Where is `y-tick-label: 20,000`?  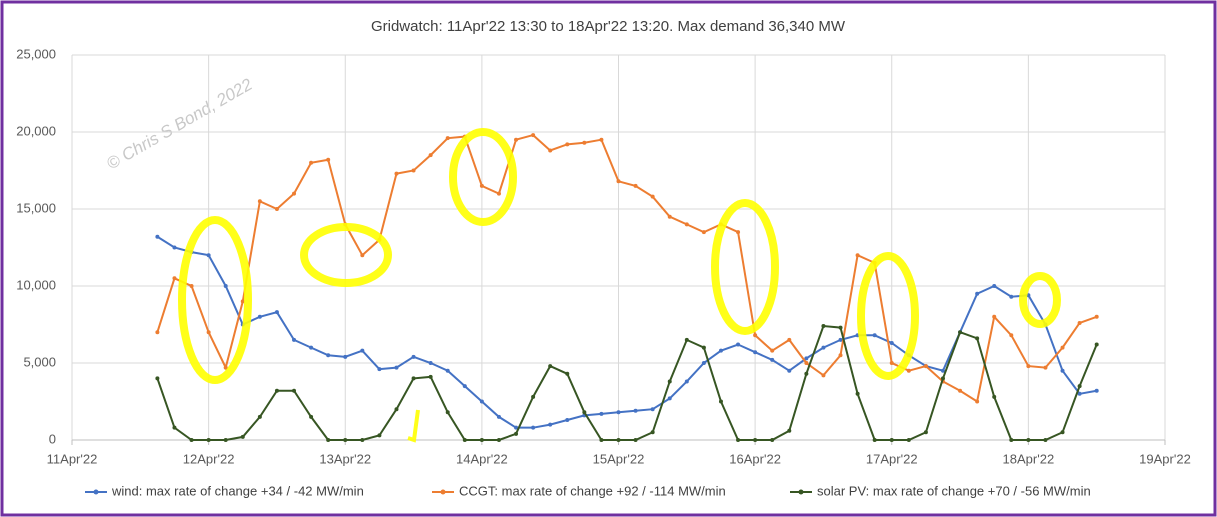
y-tick-label: 20,000 is located at coordinates (36, 130).